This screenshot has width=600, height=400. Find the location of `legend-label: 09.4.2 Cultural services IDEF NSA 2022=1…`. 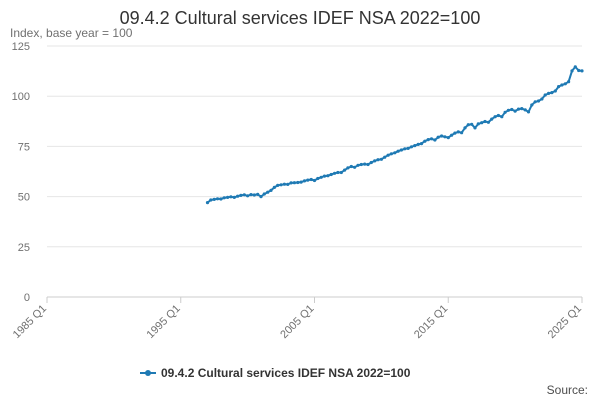

legend-label: 09.4.2 Cultural services IDEF NSA 2022=1… is located at coordinates (286, 373).